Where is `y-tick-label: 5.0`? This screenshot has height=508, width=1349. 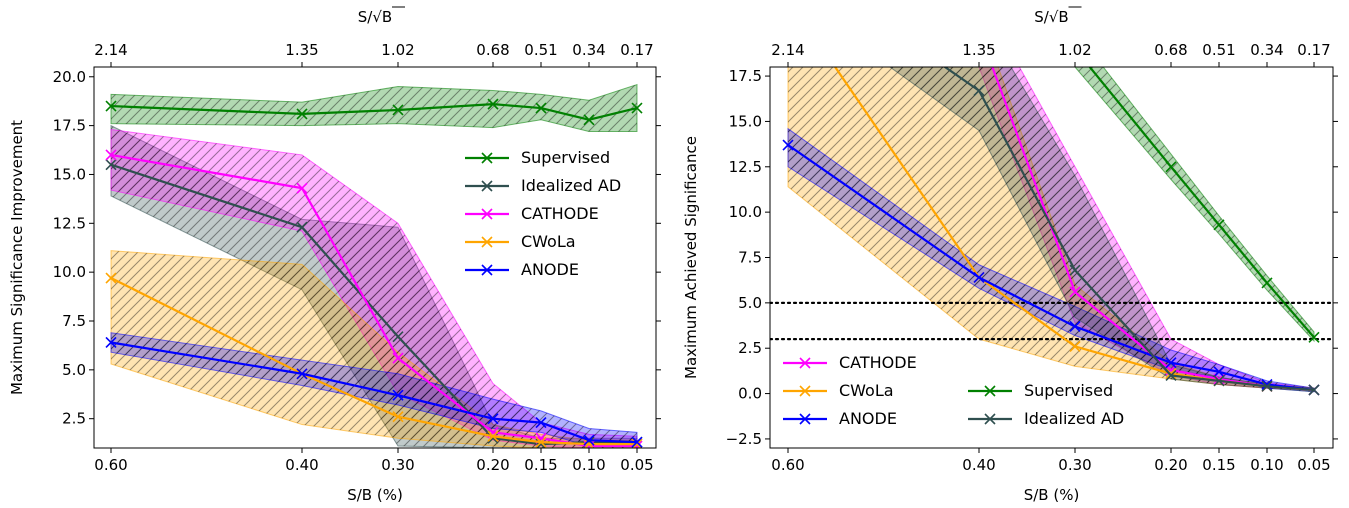
y-tick-label: 5.0 is located at coordinates (750, 303).